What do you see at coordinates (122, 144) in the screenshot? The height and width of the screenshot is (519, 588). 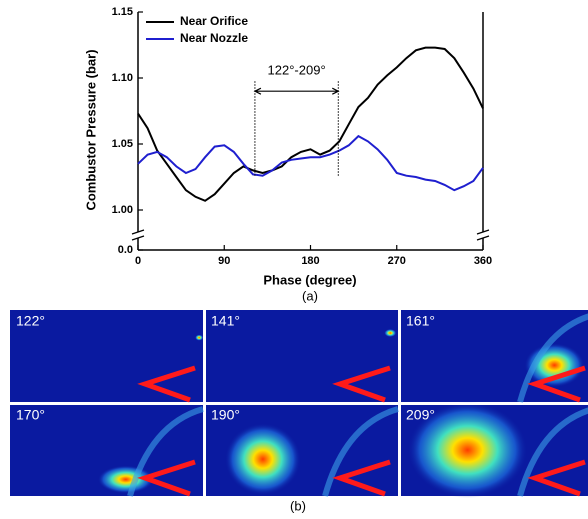 I see `y-tick-label: 1.05` at bounding box center [122, 144].